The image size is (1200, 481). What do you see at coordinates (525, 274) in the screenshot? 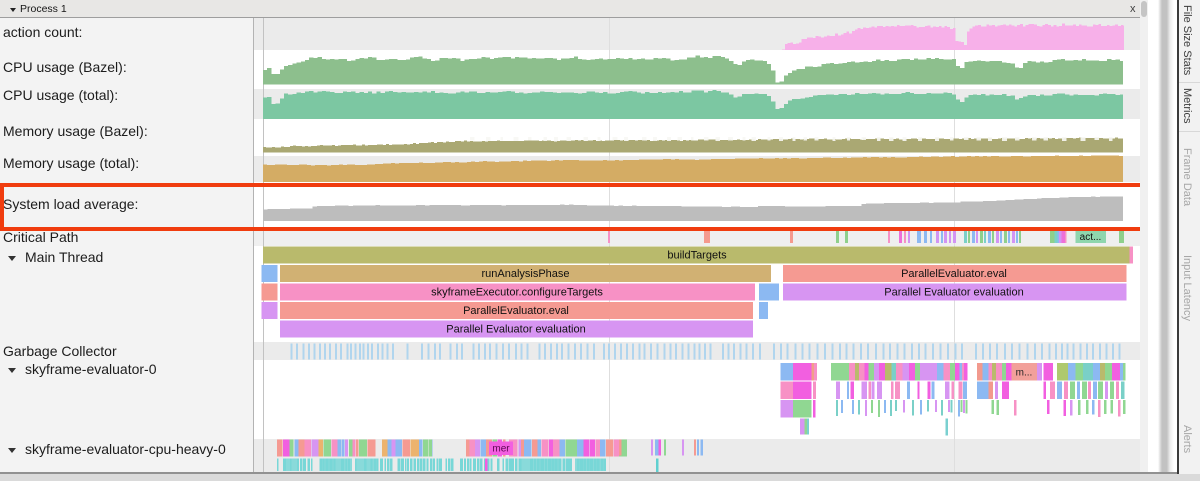
I see `svg-text: runAnalysisPhase` at bounding box center [525, 274].